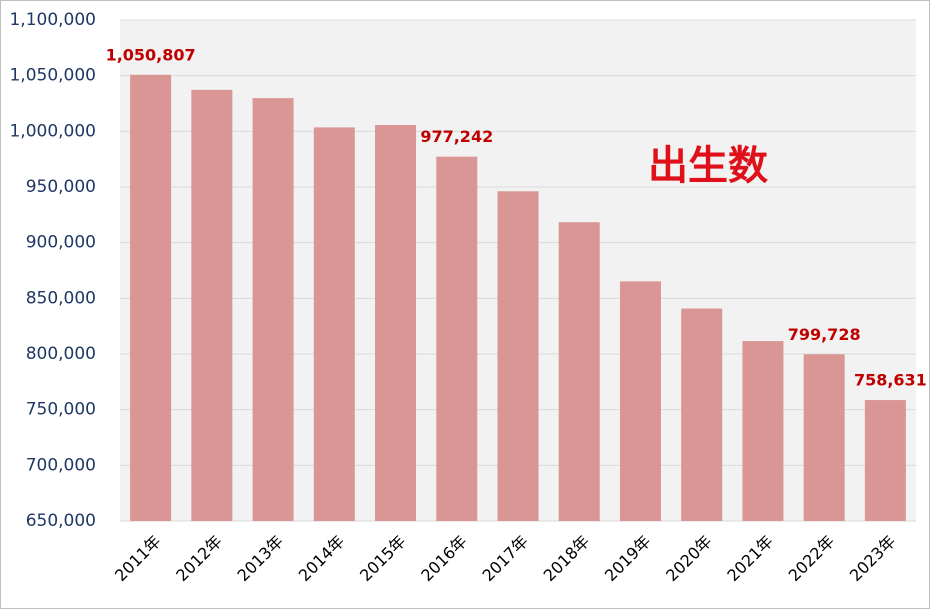 The width and height of the screenshot is (930, 609). What do you see at coordinates (52, 20) in the screenshot?
I see `y-tick-label: 1,100,000` at bounding box center [52, 20].